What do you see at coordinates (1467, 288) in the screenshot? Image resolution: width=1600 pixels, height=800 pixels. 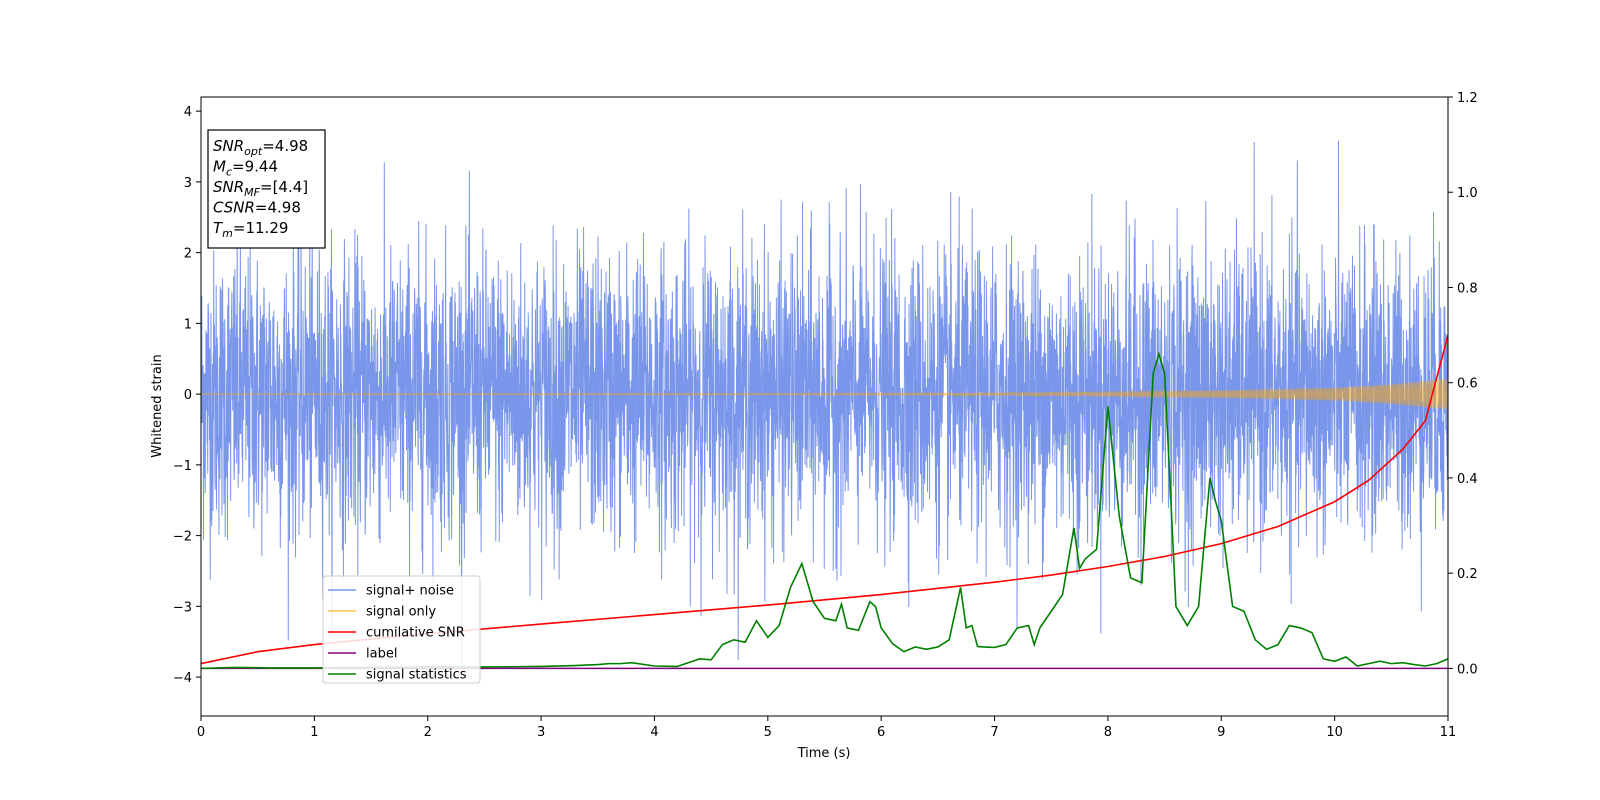 I see `y2-tick-label: 0.8` at bounding box center [1467, 288].